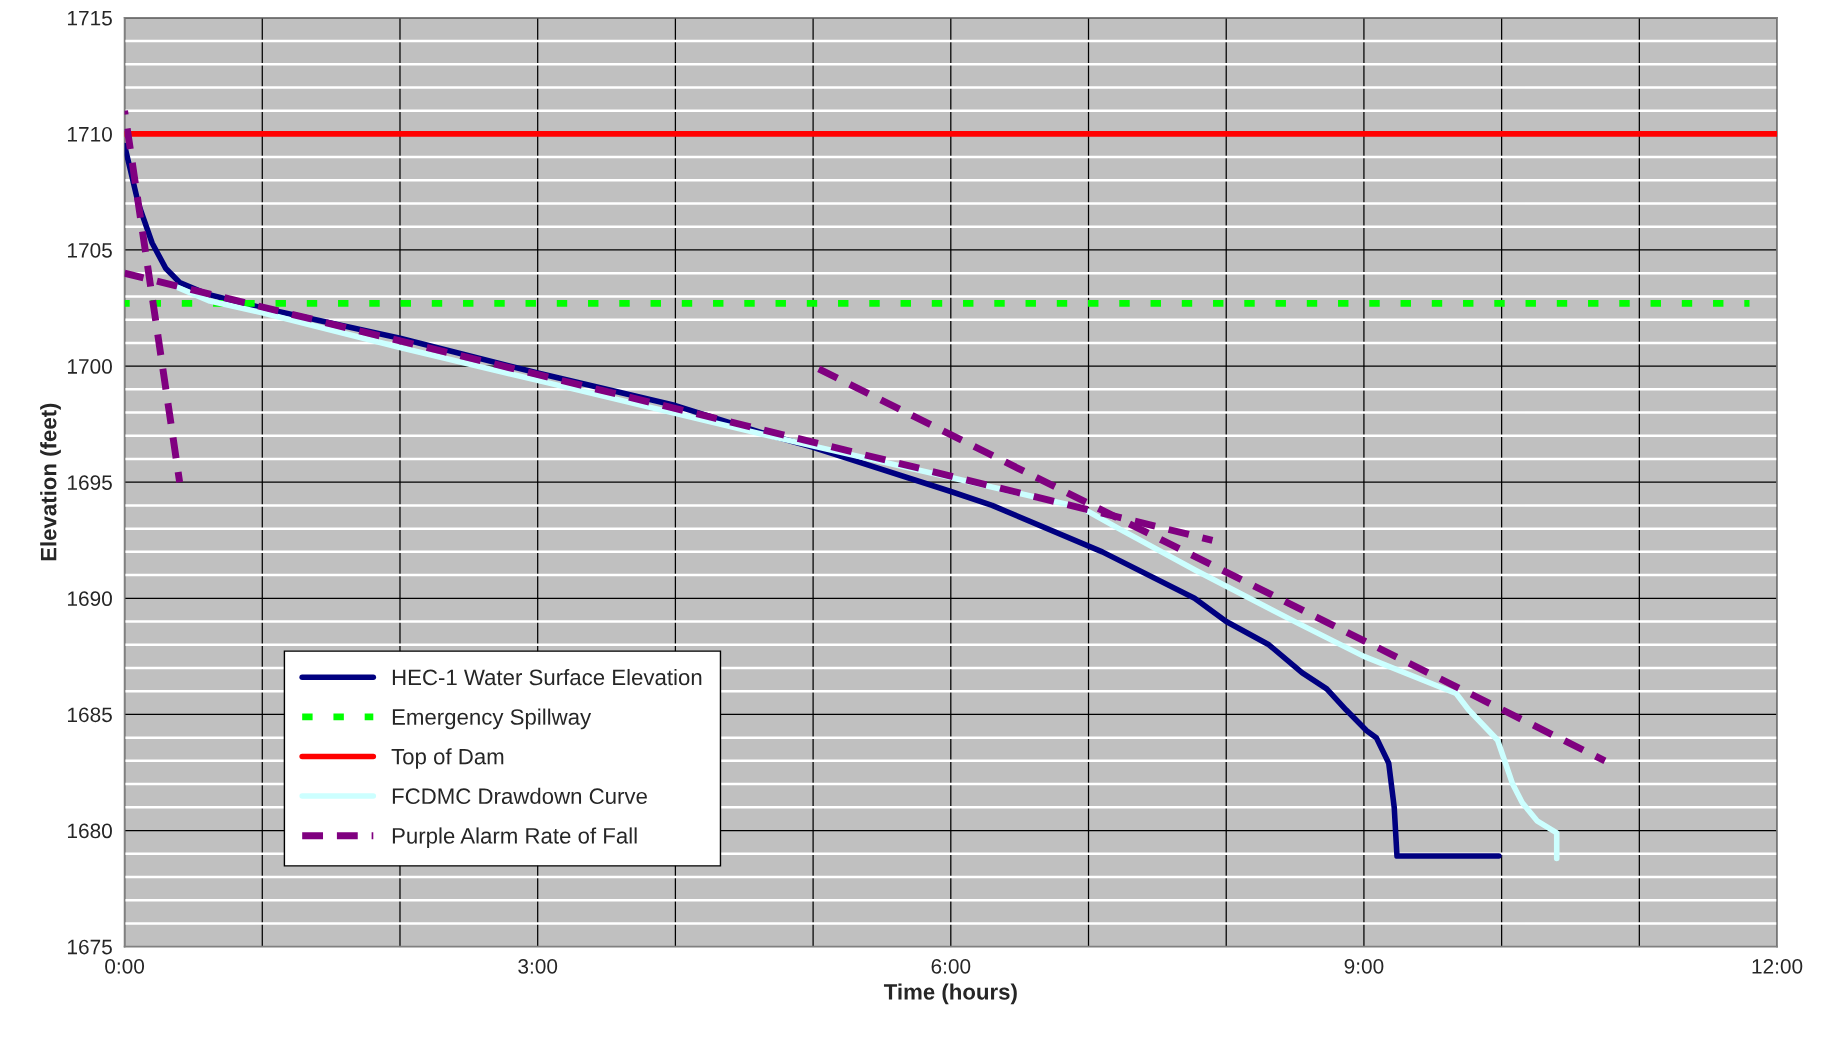 The image size is (1832, 1046). I want to click on x-tick-label: 0:00, so click(125, 966).